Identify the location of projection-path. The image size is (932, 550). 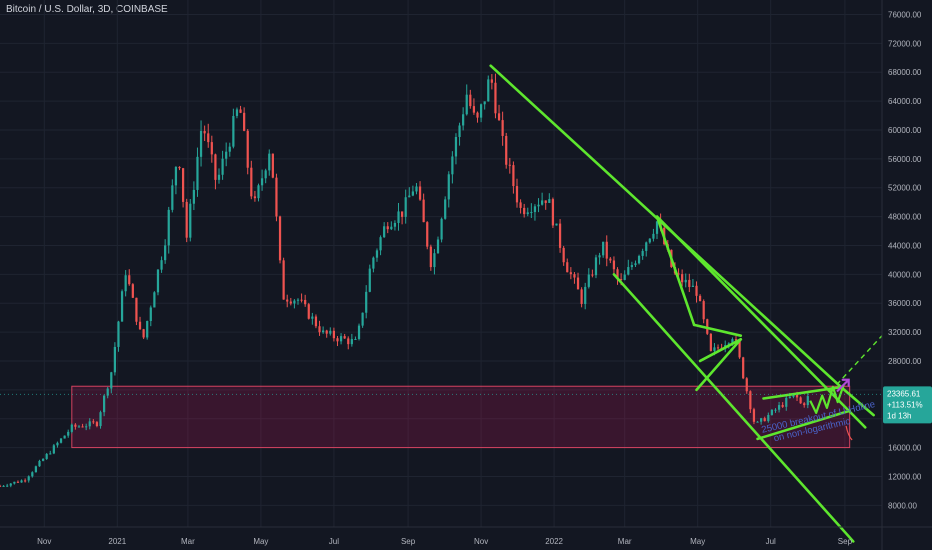
(846, 388).